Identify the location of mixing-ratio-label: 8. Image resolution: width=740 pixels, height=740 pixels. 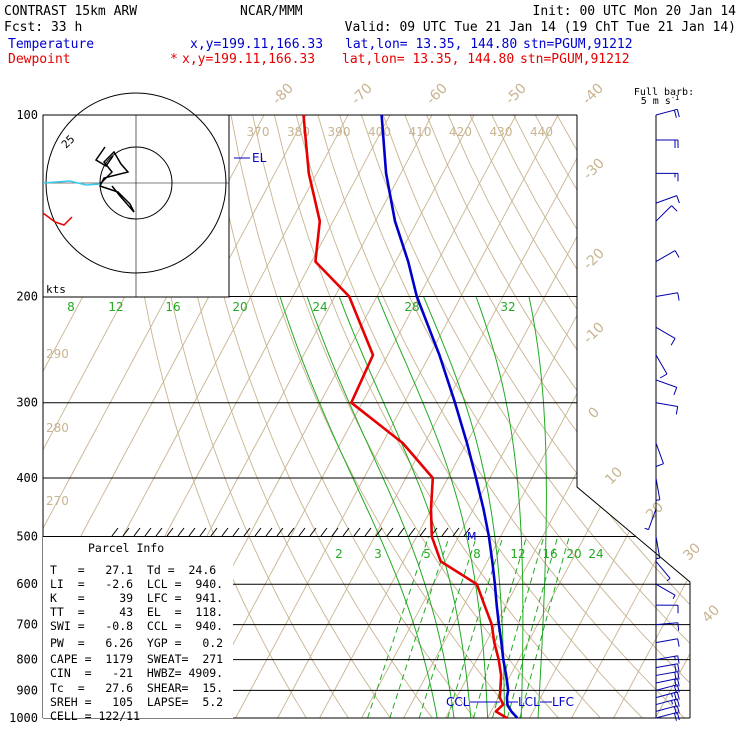
(477, 554).